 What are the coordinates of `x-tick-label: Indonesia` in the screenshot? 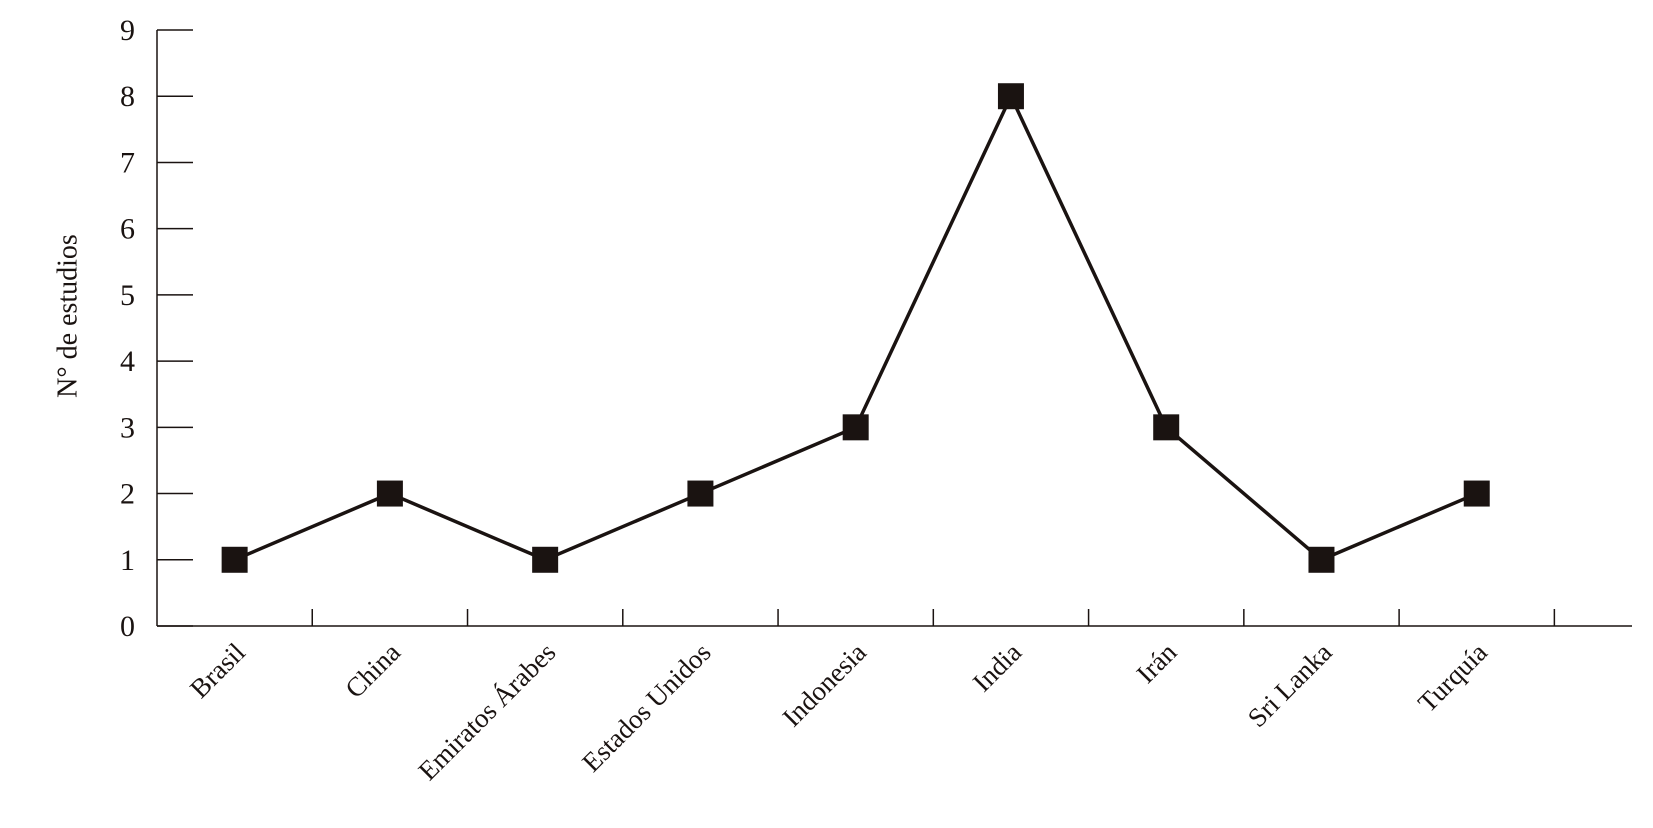 It's located at (823, 684).